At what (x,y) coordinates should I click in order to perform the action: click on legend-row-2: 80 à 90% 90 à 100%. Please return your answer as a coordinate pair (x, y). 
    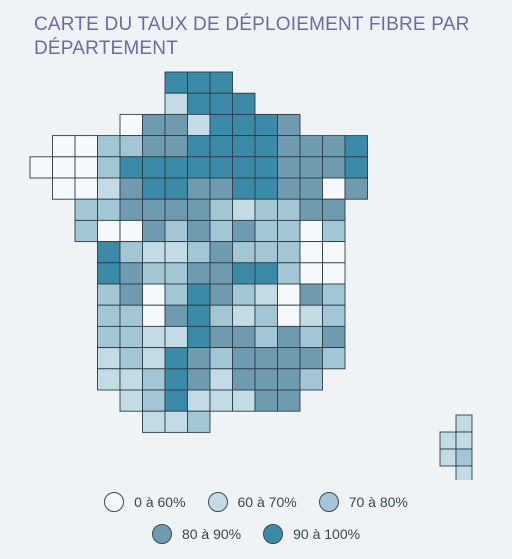
    Looking at the image, I should click on (256, 534).